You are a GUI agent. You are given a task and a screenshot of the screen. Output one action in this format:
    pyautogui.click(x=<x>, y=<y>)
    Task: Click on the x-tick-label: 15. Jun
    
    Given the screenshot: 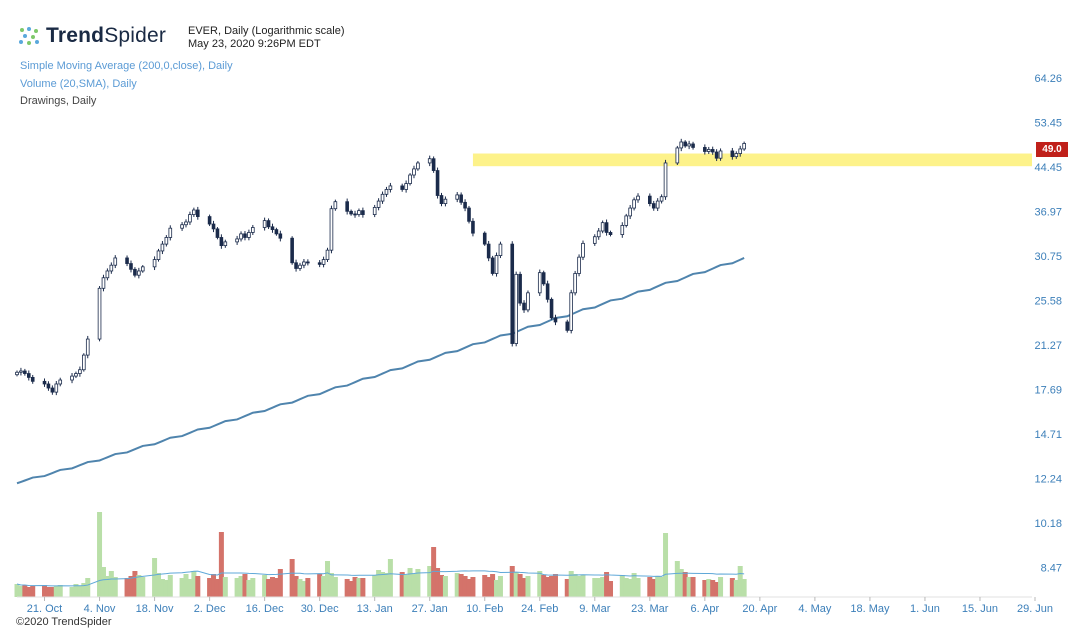 What is the action you would take?
    pyautogui.click(x=980, y=609)
    